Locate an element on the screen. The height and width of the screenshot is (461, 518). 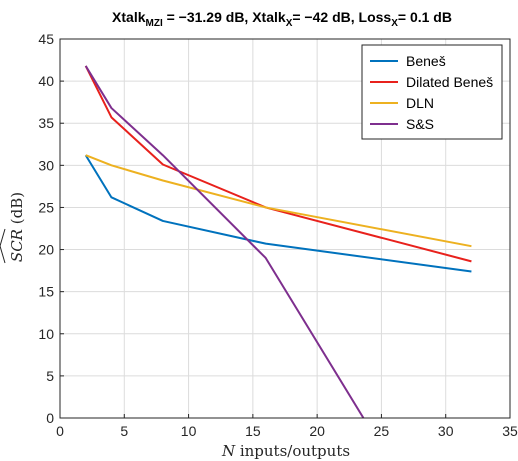
y-label-italic: SCR is located at coordinates (17, 245).